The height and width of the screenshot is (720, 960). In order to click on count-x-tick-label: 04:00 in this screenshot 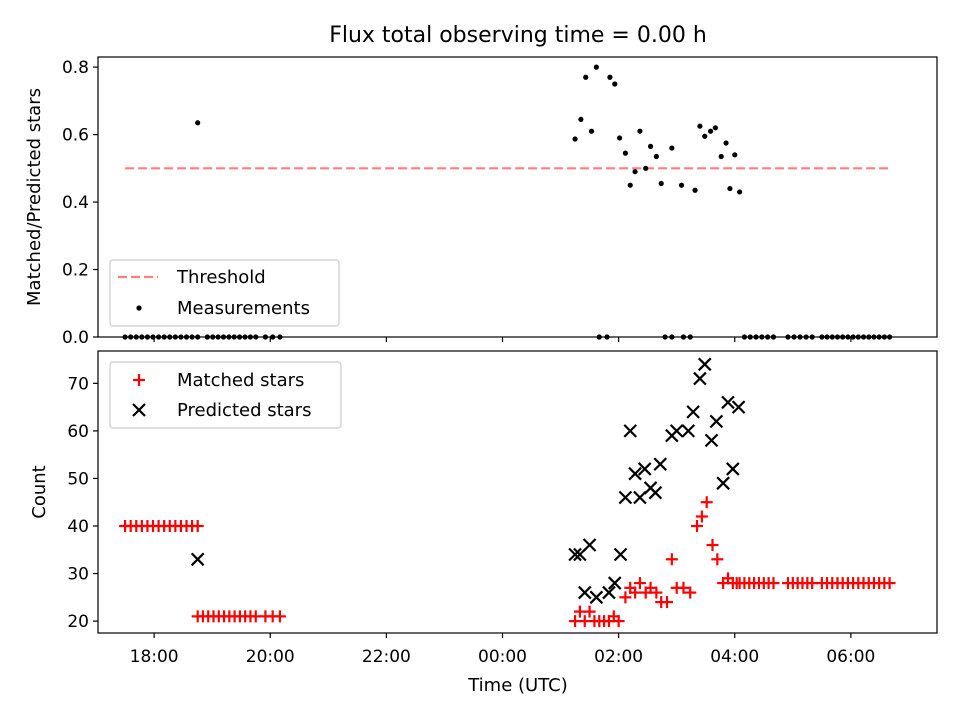, I will do `click(734, 657)`.